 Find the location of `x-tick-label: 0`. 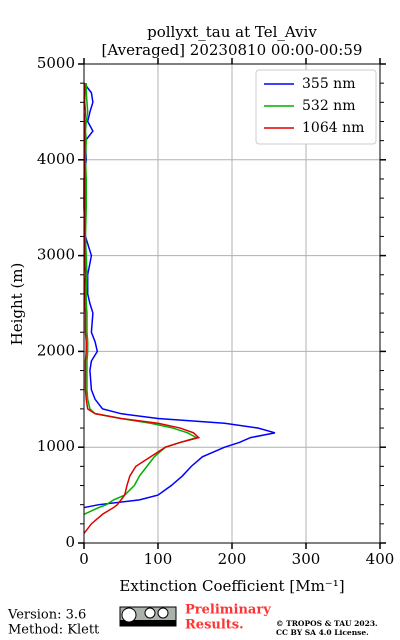

x-tick-label: 0 is located at coordinates (84, 559).